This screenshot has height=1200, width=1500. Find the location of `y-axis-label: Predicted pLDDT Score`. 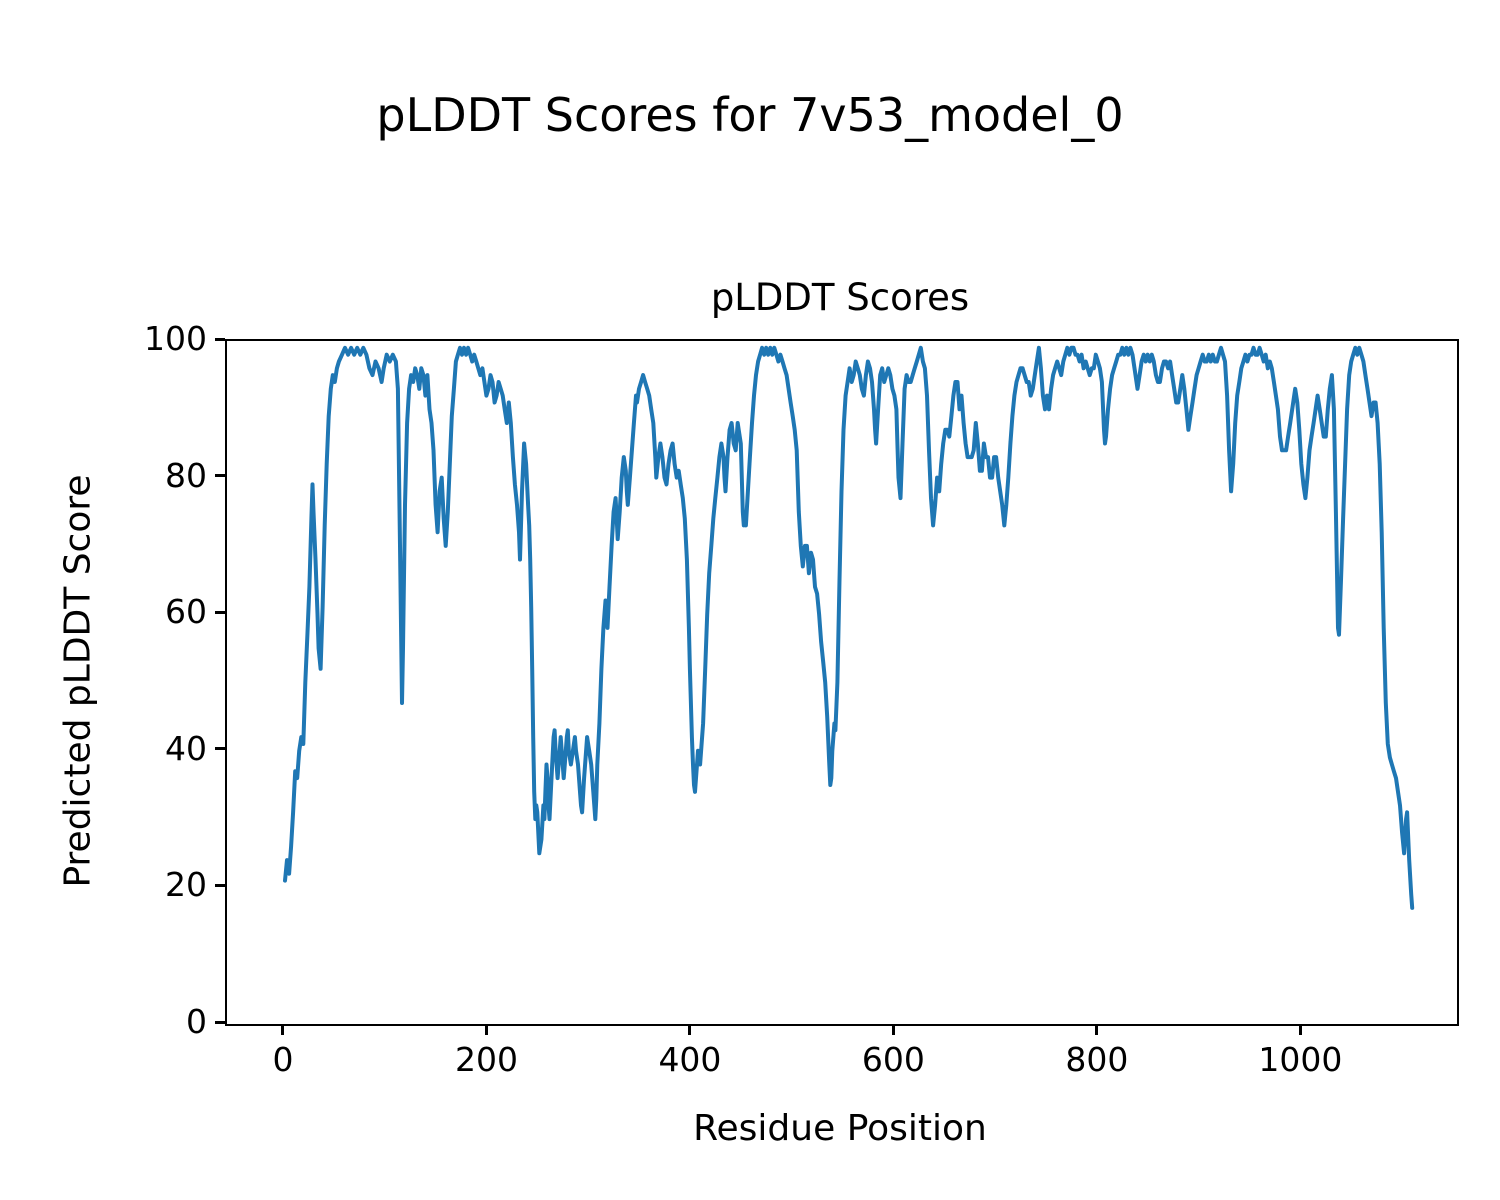

y-axis-label: Predicted pLDDT Score is located at coordinates (78, 681).